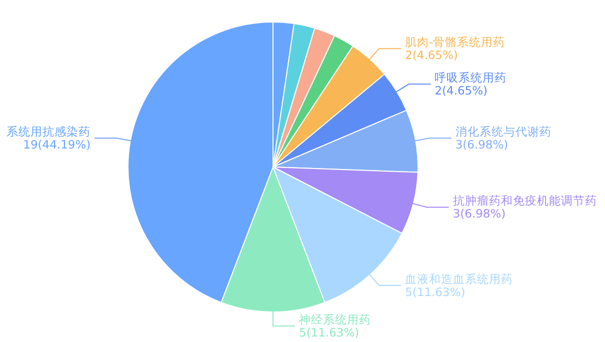 This screenshot has height=342, width=605. I want to click on slice-label: 肌肉-骨骼系统用药, so click(455, 42).